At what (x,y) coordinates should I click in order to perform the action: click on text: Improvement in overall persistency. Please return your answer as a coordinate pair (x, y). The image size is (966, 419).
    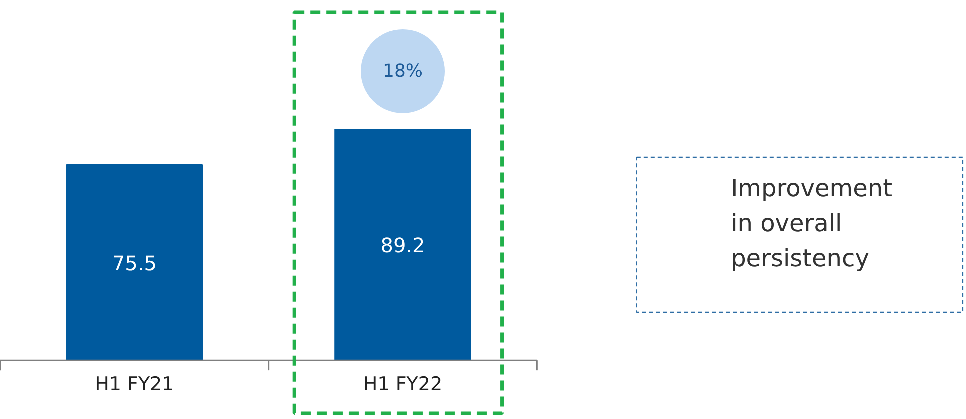
    Looking at the image, I should click on (812, 223).